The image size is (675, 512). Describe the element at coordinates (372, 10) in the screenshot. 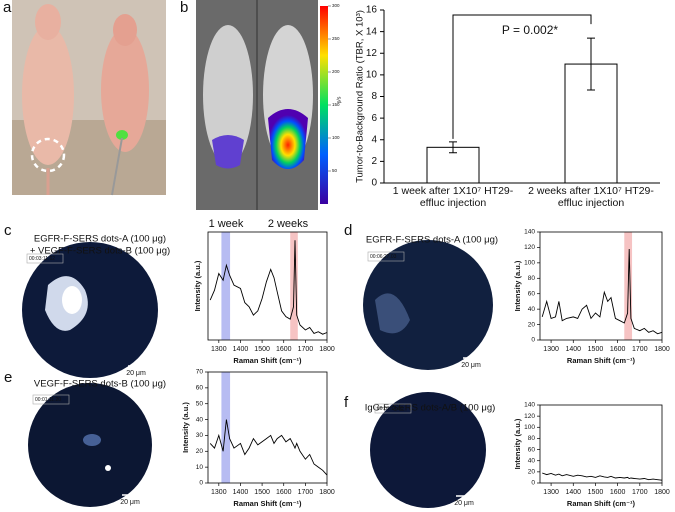

I see `y-tick-label: 16` at that location.